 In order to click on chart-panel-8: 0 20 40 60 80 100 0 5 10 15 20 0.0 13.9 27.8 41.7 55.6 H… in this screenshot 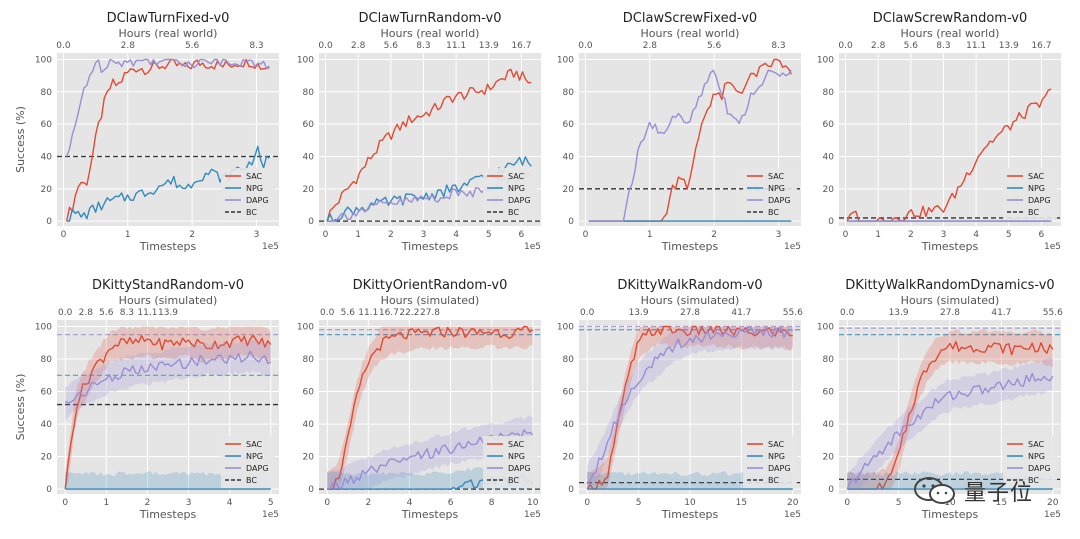, I will do `click(940, 399)`.